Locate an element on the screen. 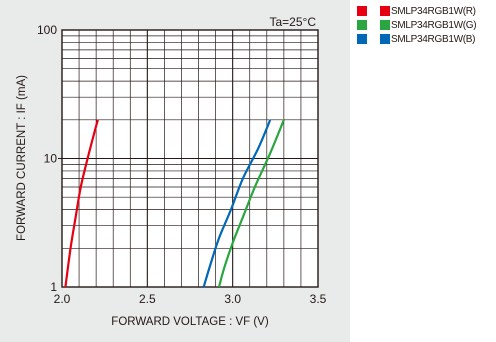  legend-entry: SMLP34RGB1W(G) is located at coordinates (417, 25).